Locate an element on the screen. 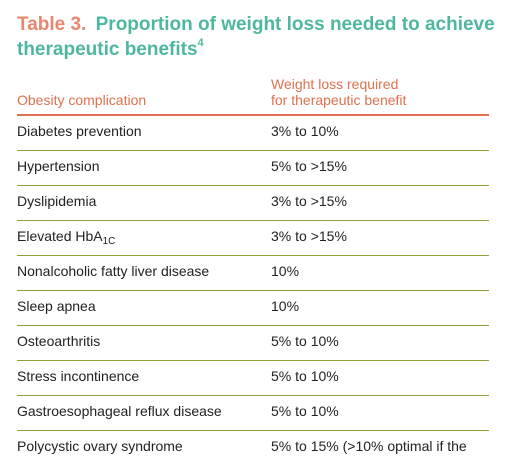 The width and height of the screenshot is (512, 470). complication-cell: Gastroesophageal reflux disease is located at coordinates (119, 411).